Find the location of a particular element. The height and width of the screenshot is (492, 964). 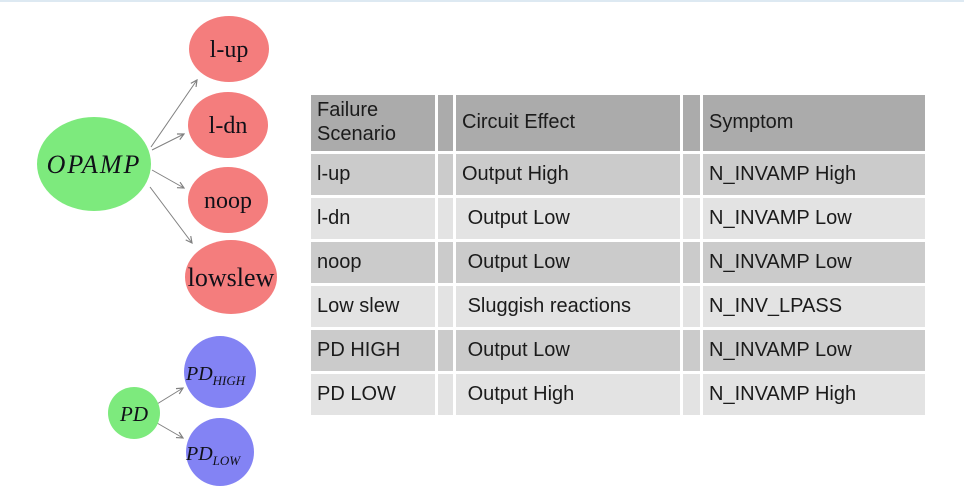

edge-pd-pdhigh is located at coordinates (170, 396).